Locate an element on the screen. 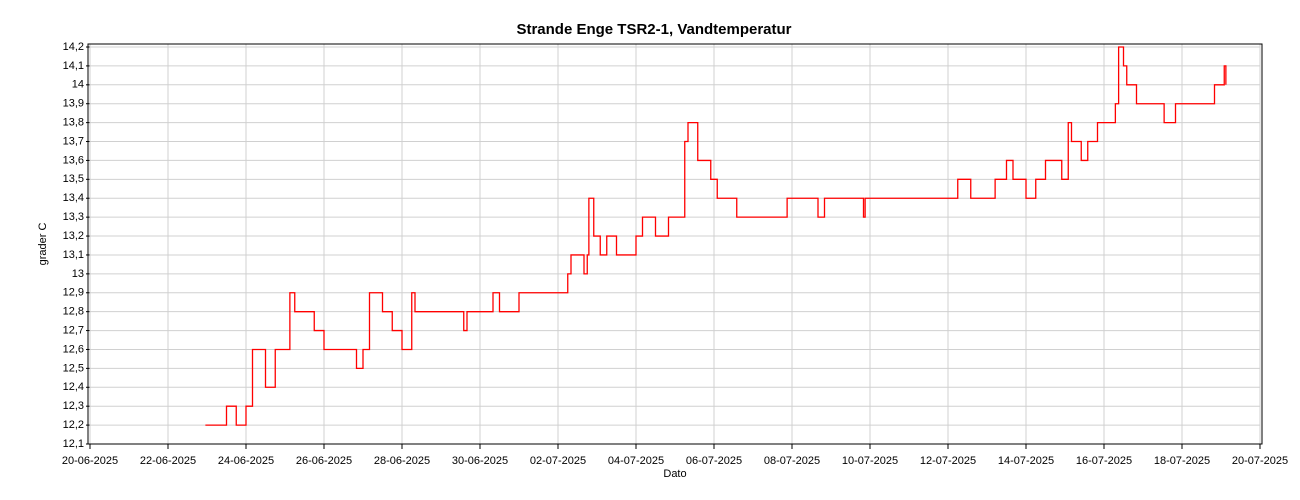 This screenshot has height=500, width=1300. y-tick-label: 13,7 is located at coordinates (73, 141).